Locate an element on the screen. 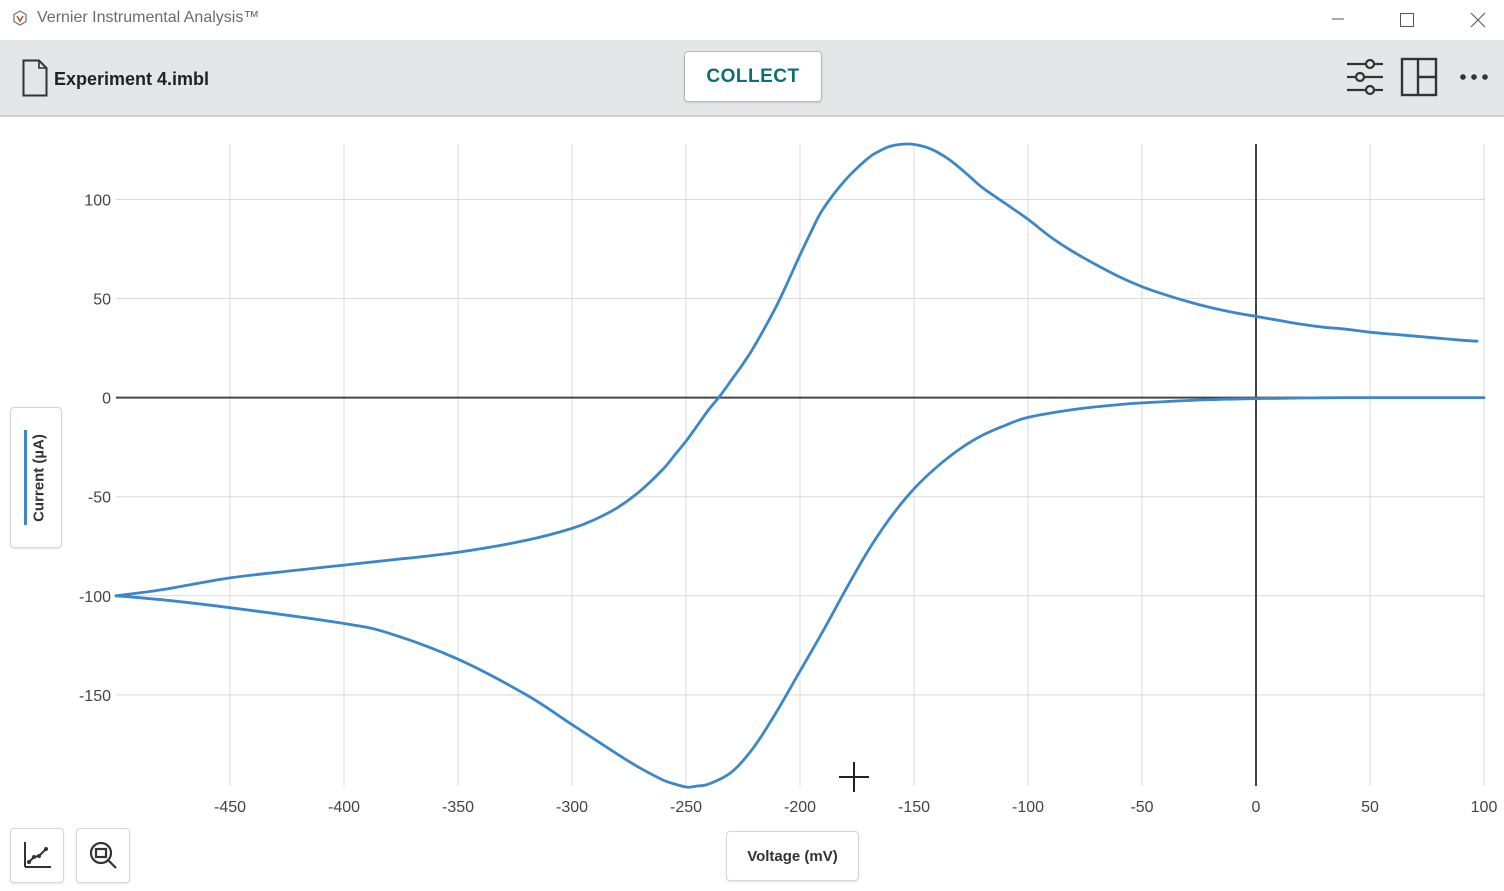 This screenshot has width=1504, height=891. y-tick-label: -50 is located at coordinates (99, 498).